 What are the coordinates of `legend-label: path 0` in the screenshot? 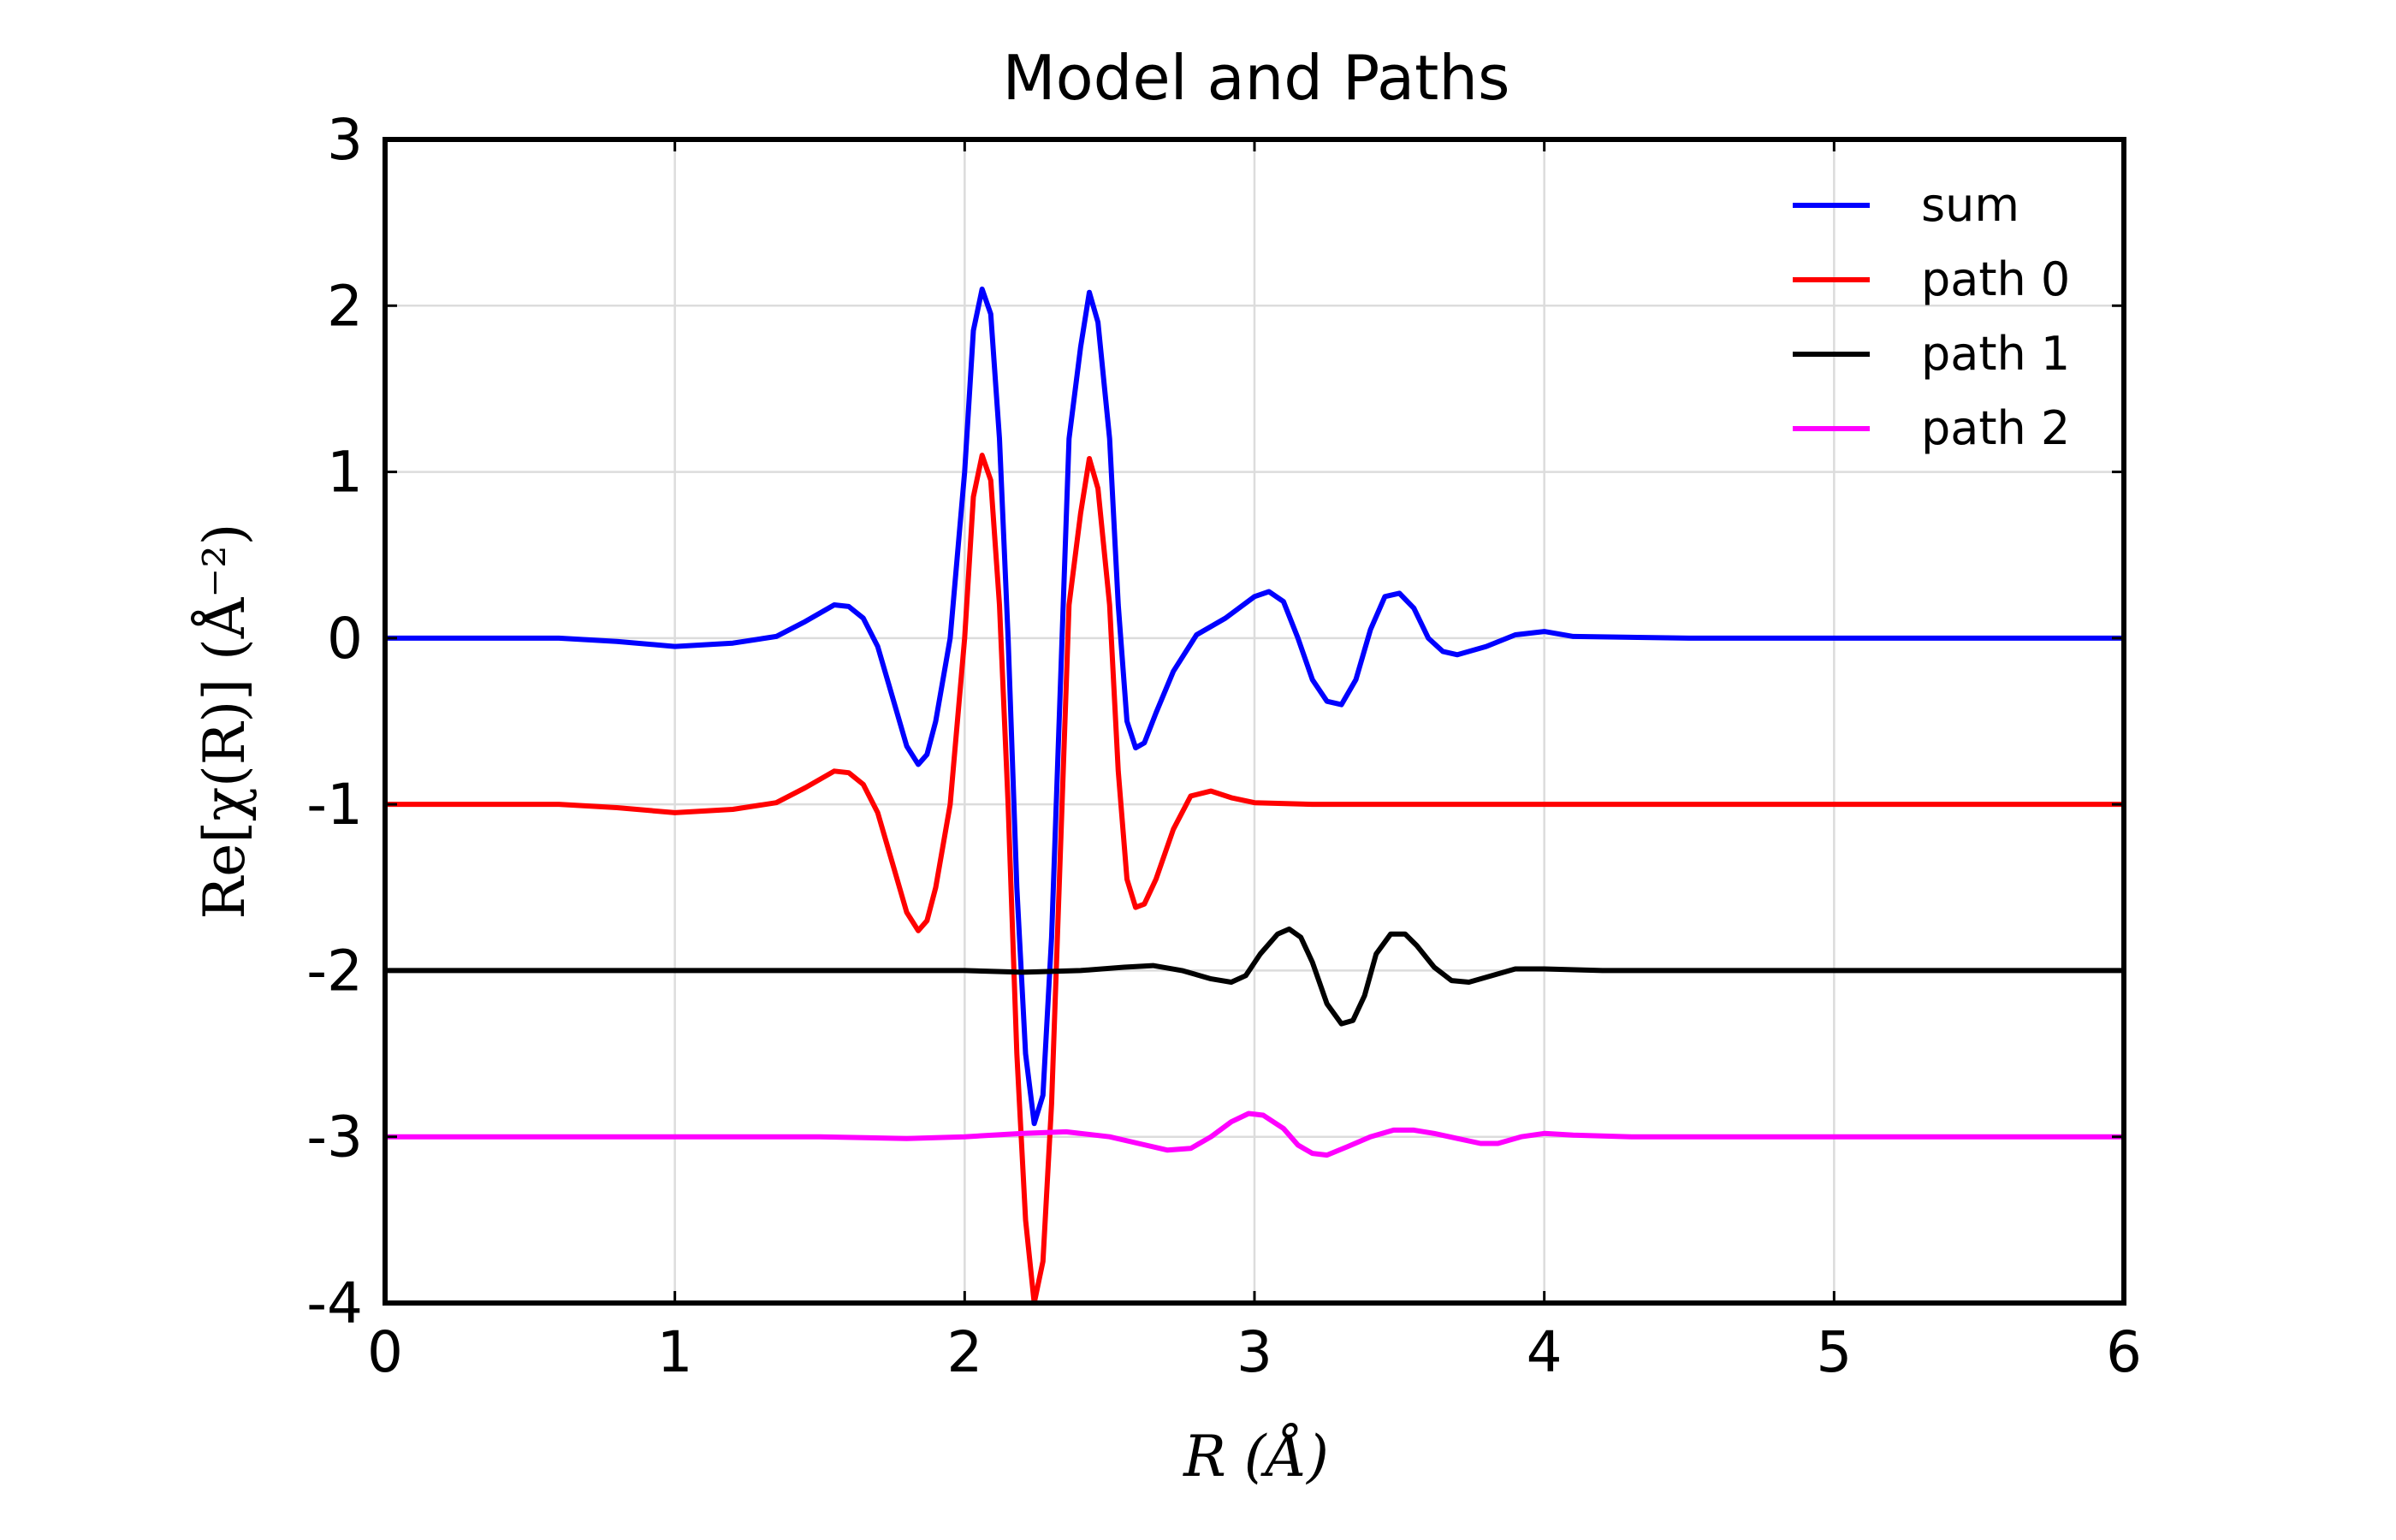 It's located at (1996, 279).